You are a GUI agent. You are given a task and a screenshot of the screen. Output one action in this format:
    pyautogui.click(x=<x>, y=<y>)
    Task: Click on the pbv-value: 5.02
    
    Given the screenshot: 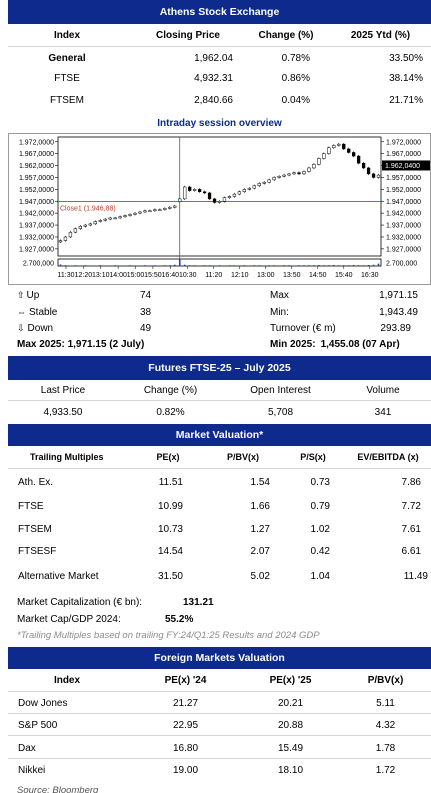 What is the action you would take?
    pyautogui.click(x=260, y=576)
    